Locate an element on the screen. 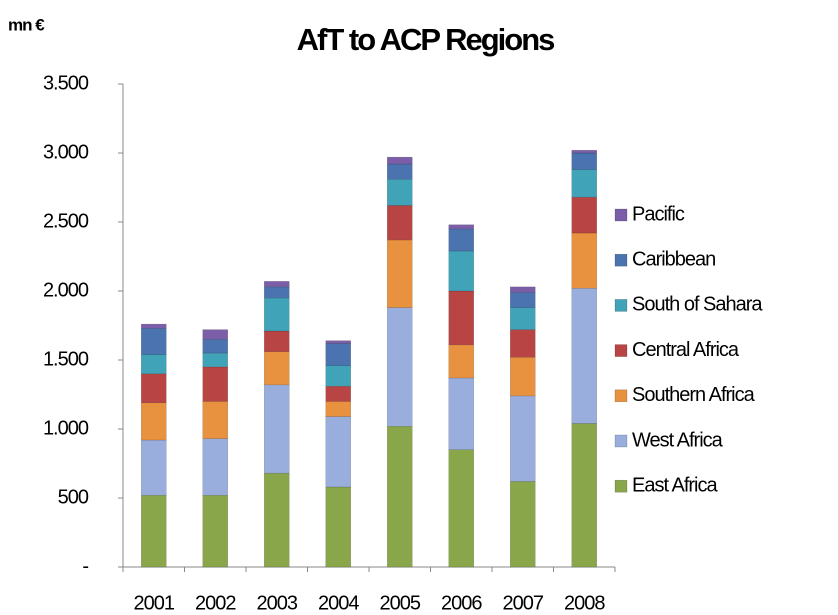 This screenshot has height=615, width=838. legend-label: South of Sahara is located at coordinates (697, 305).